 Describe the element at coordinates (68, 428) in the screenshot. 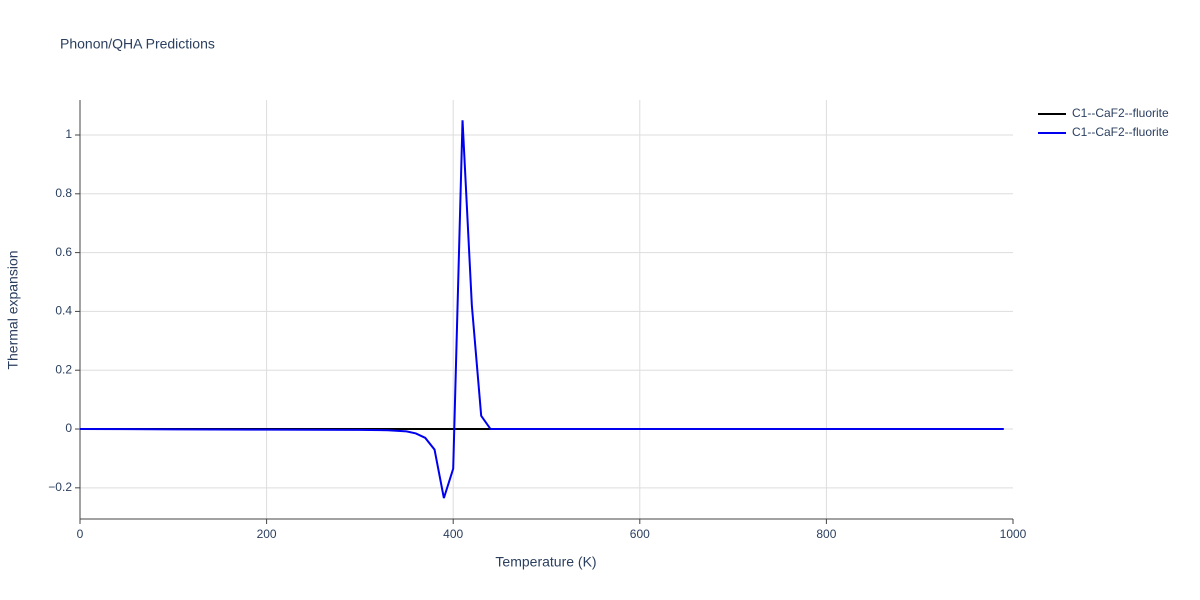

I see `y-tick-label: 0` at that location.